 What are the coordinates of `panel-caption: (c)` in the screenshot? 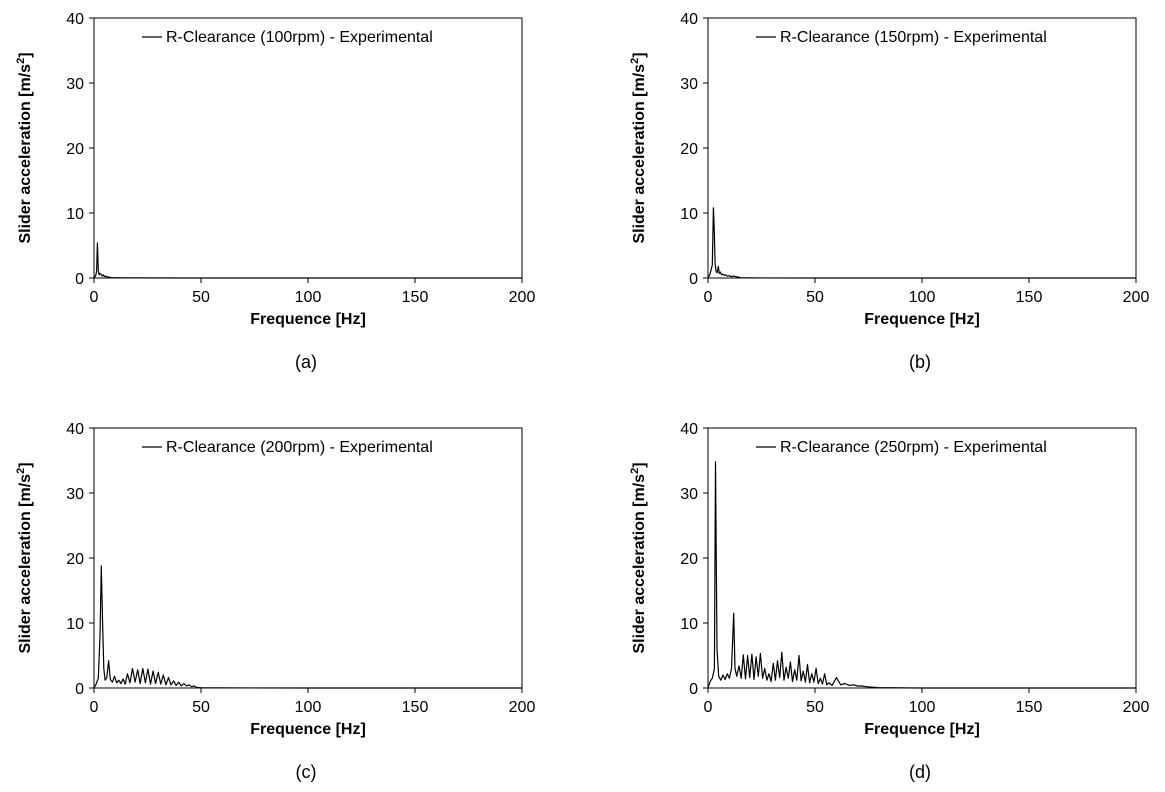 It's located at (306, 772).